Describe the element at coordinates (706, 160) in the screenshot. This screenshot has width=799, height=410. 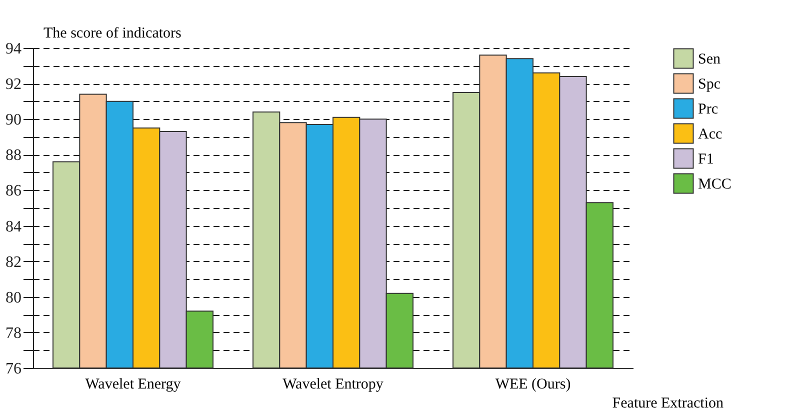
I see `legend-label: F1` at that location.